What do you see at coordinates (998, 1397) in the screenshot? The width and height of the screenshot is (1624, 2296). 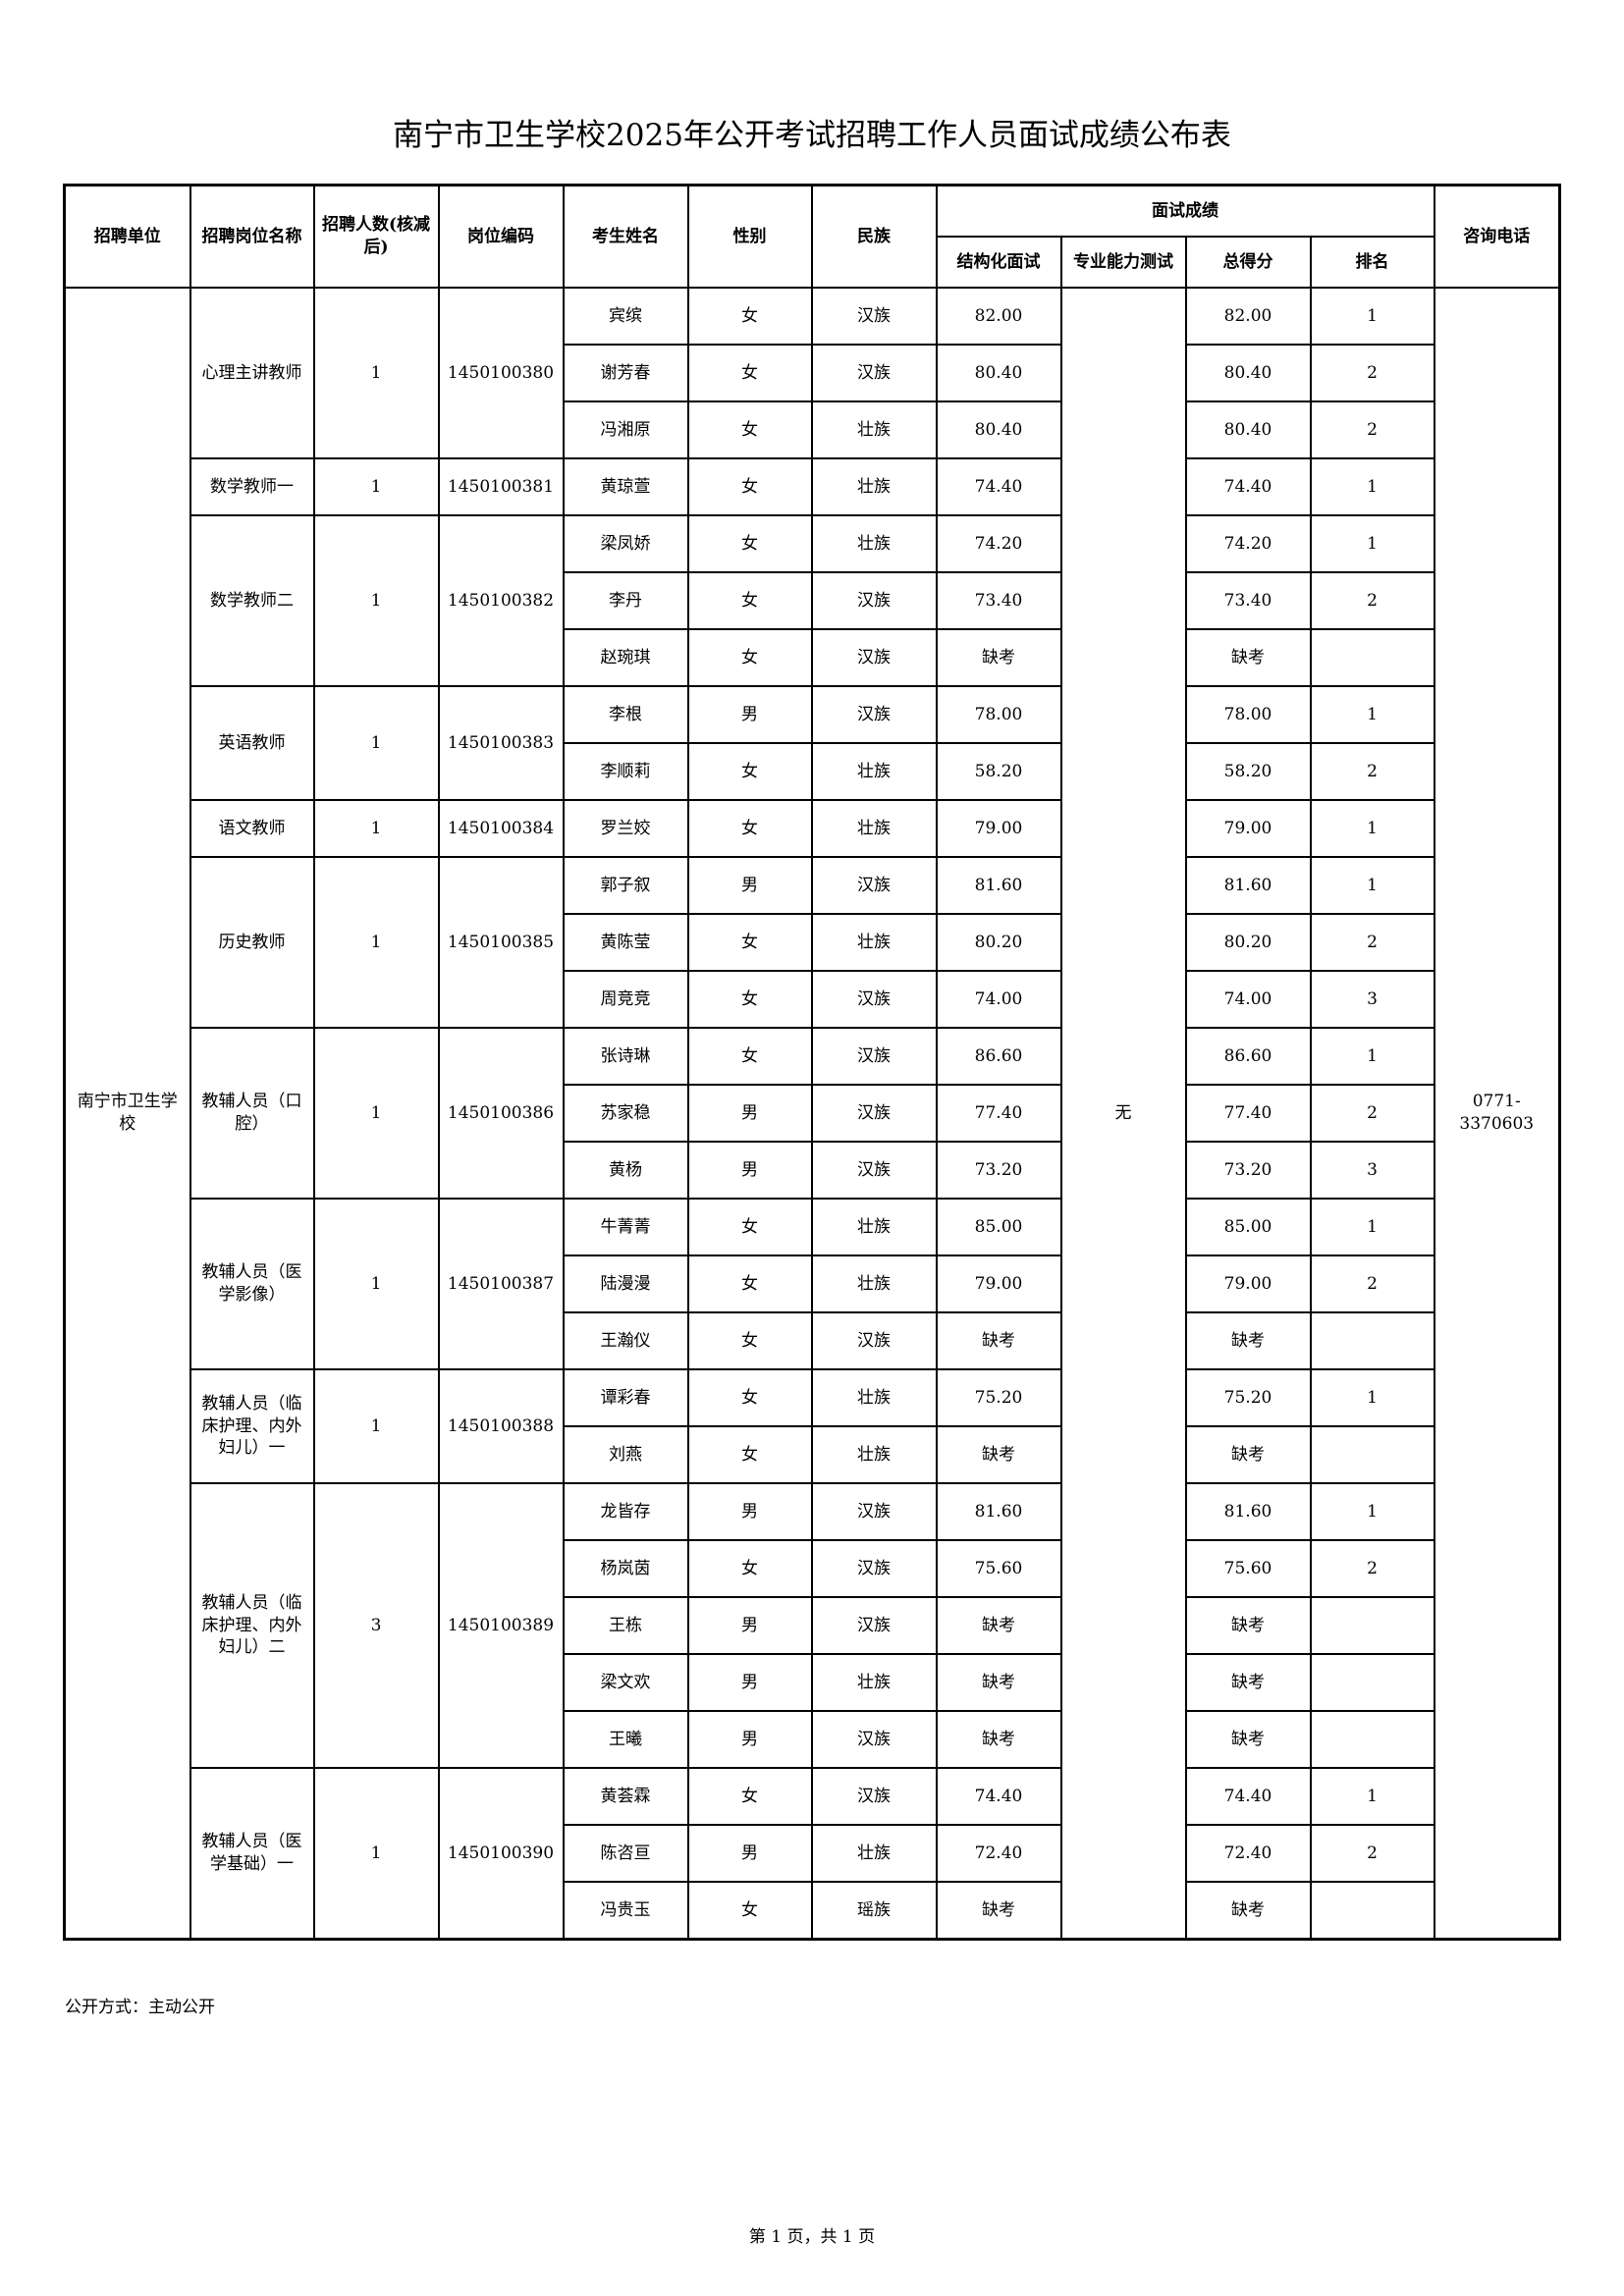 I see `structured-score-cell: 75.20` at bounding box center [998, 1397].